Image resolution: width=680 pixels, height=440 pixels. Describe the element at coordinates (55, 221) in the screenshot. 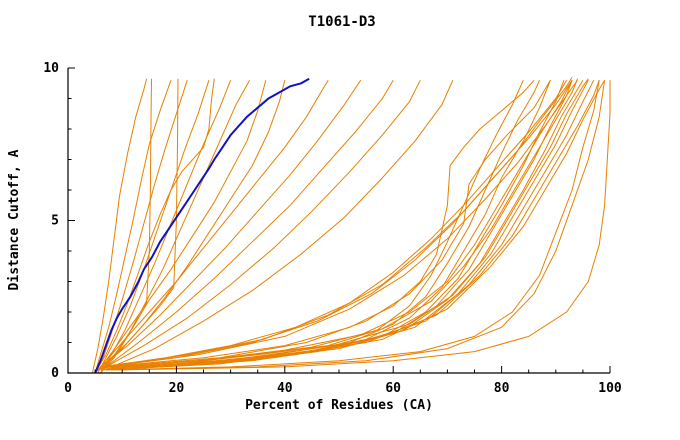

I see `y-tick-label: 5` at that location.